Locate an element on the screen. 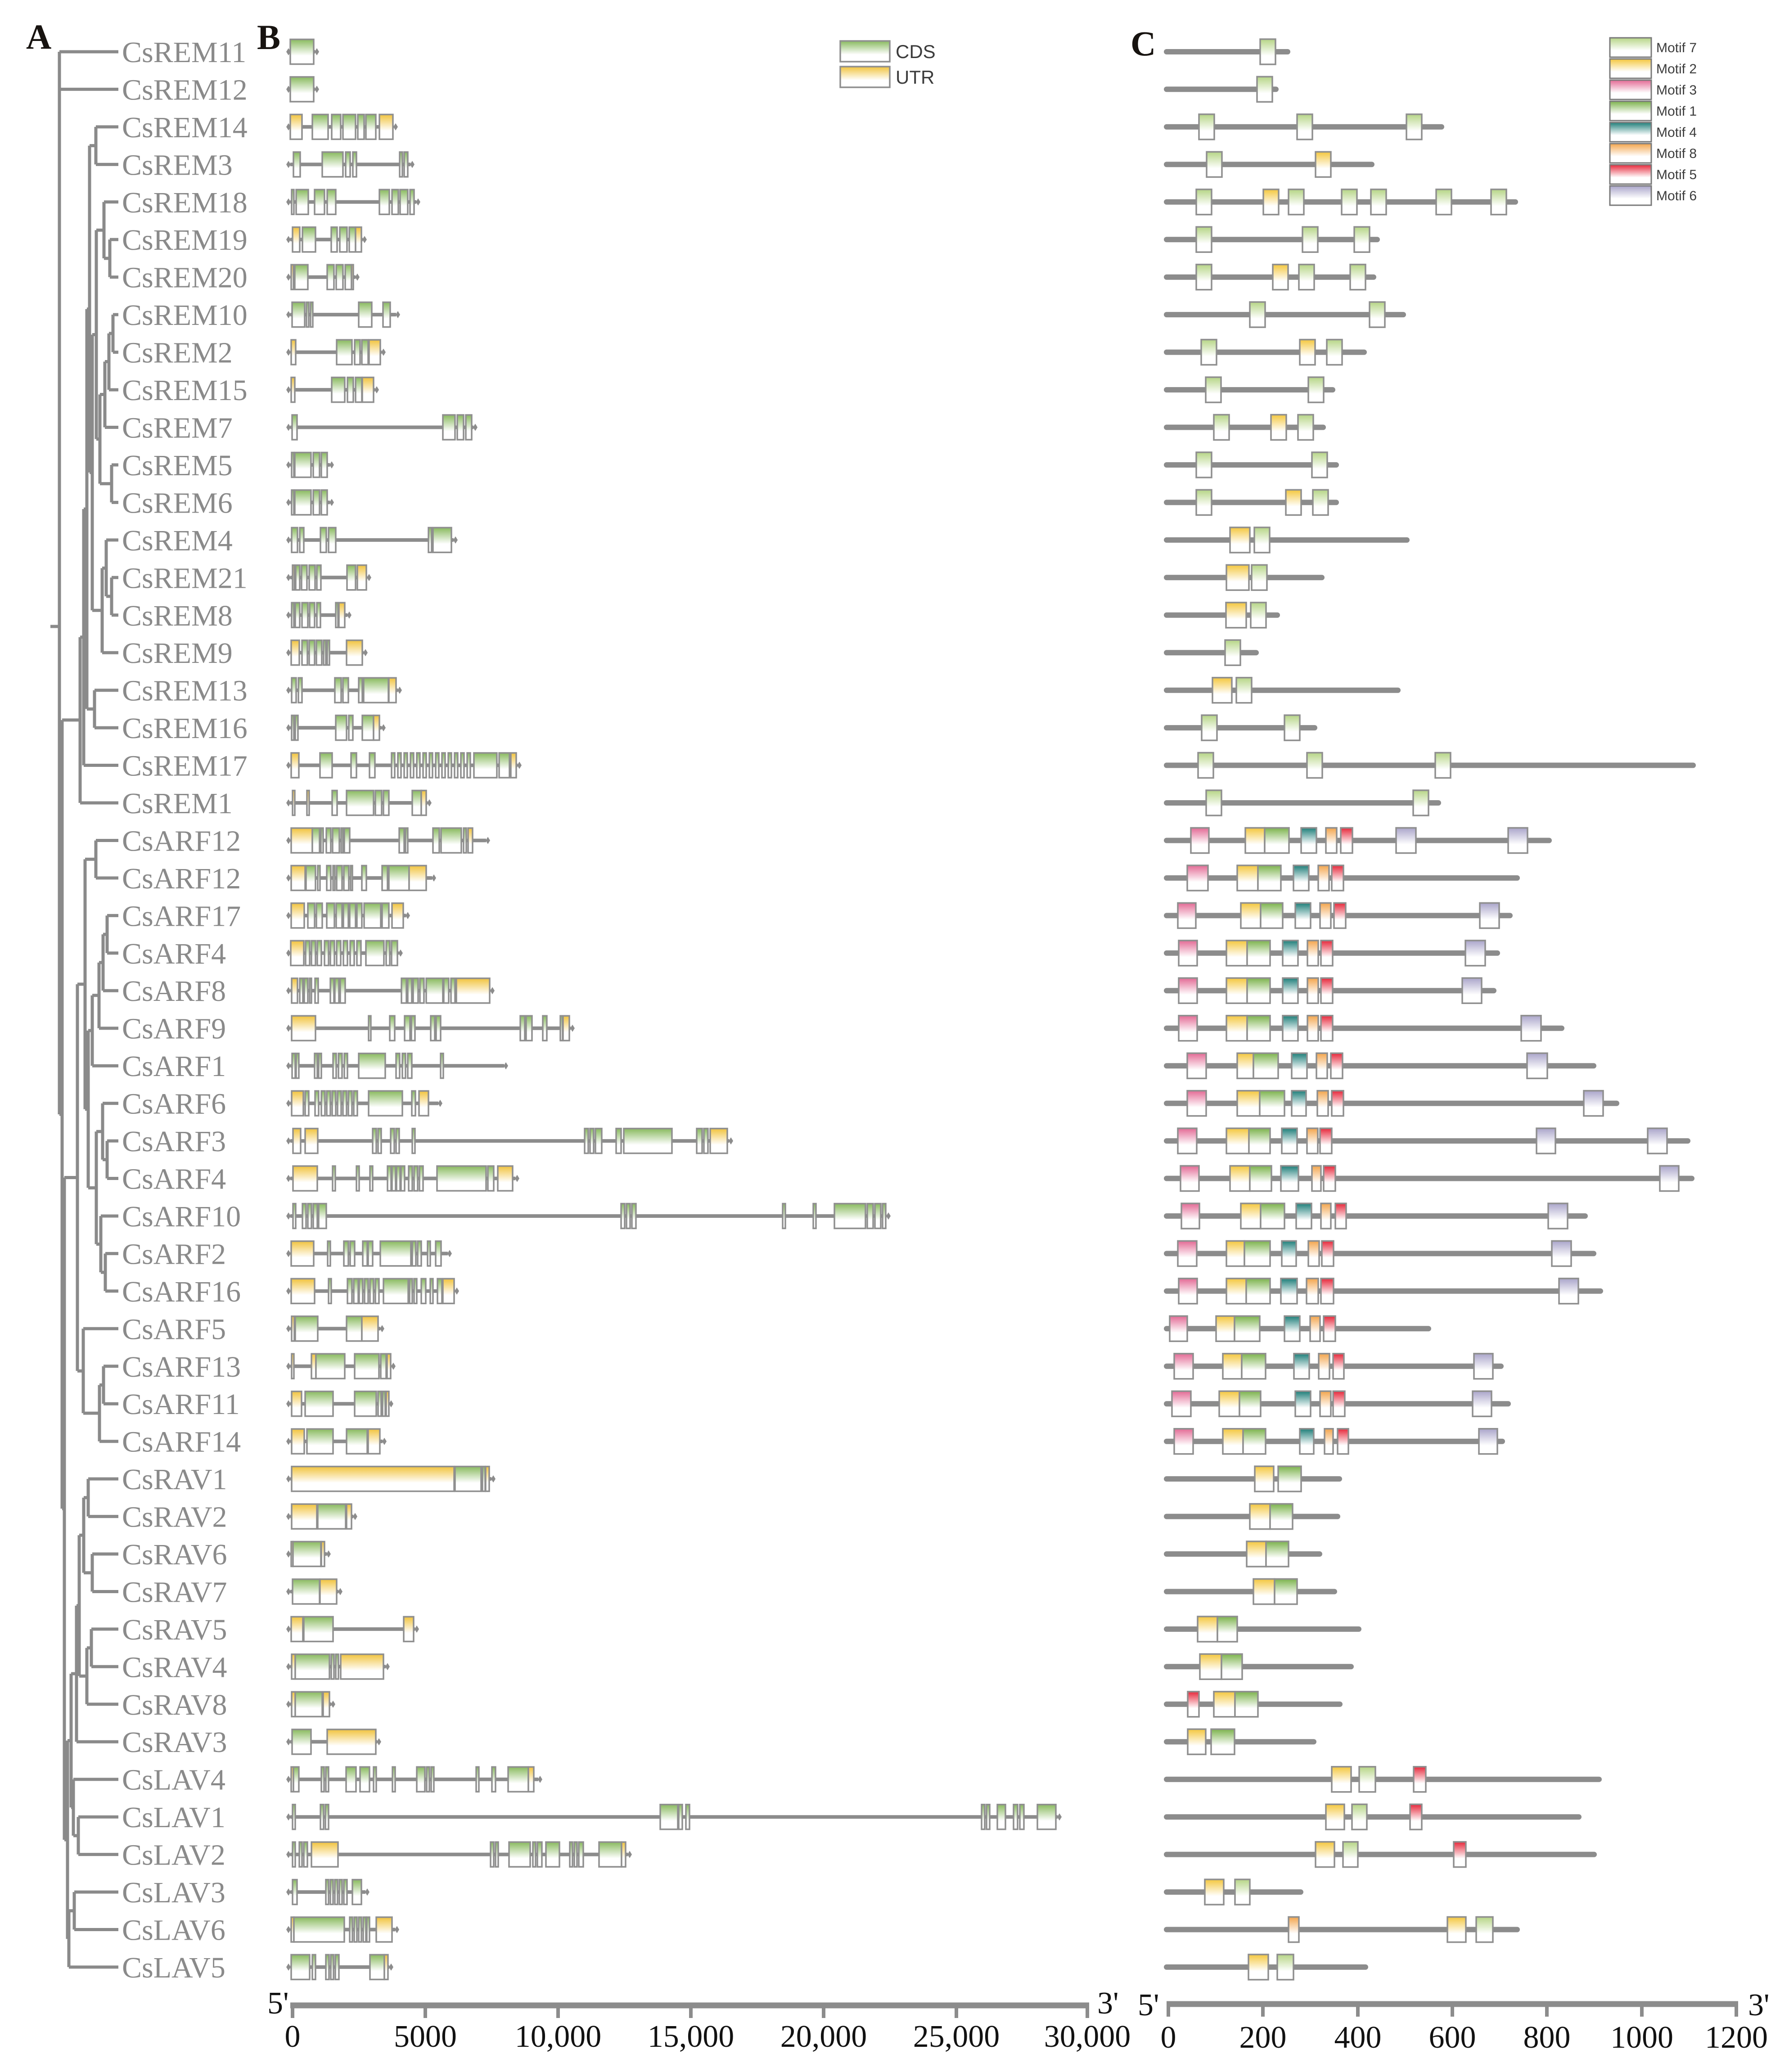 This screenshot has height=2072, width=1780. svg-text: CsREM20 is located at coordinates (185, 277).